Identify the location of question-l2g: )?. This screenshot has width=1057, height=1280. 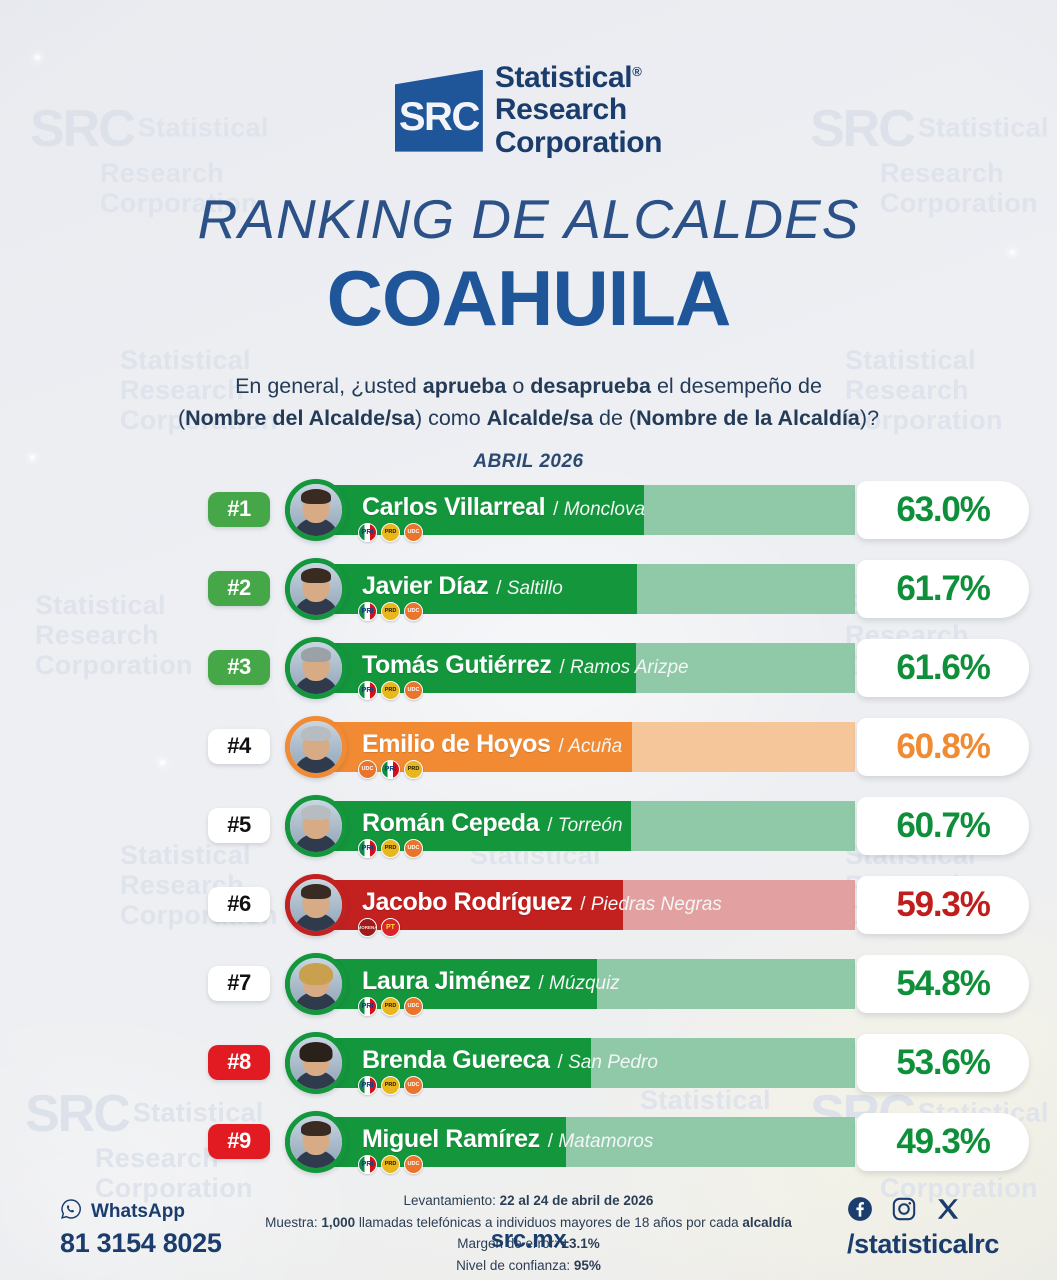
(869, 418).